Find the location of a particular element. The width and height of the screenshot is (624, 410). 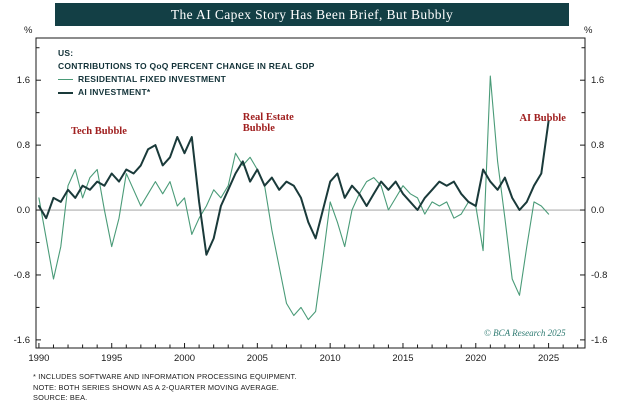

y-tick-label-right: -1.6 is located at coordinates (599, 340).